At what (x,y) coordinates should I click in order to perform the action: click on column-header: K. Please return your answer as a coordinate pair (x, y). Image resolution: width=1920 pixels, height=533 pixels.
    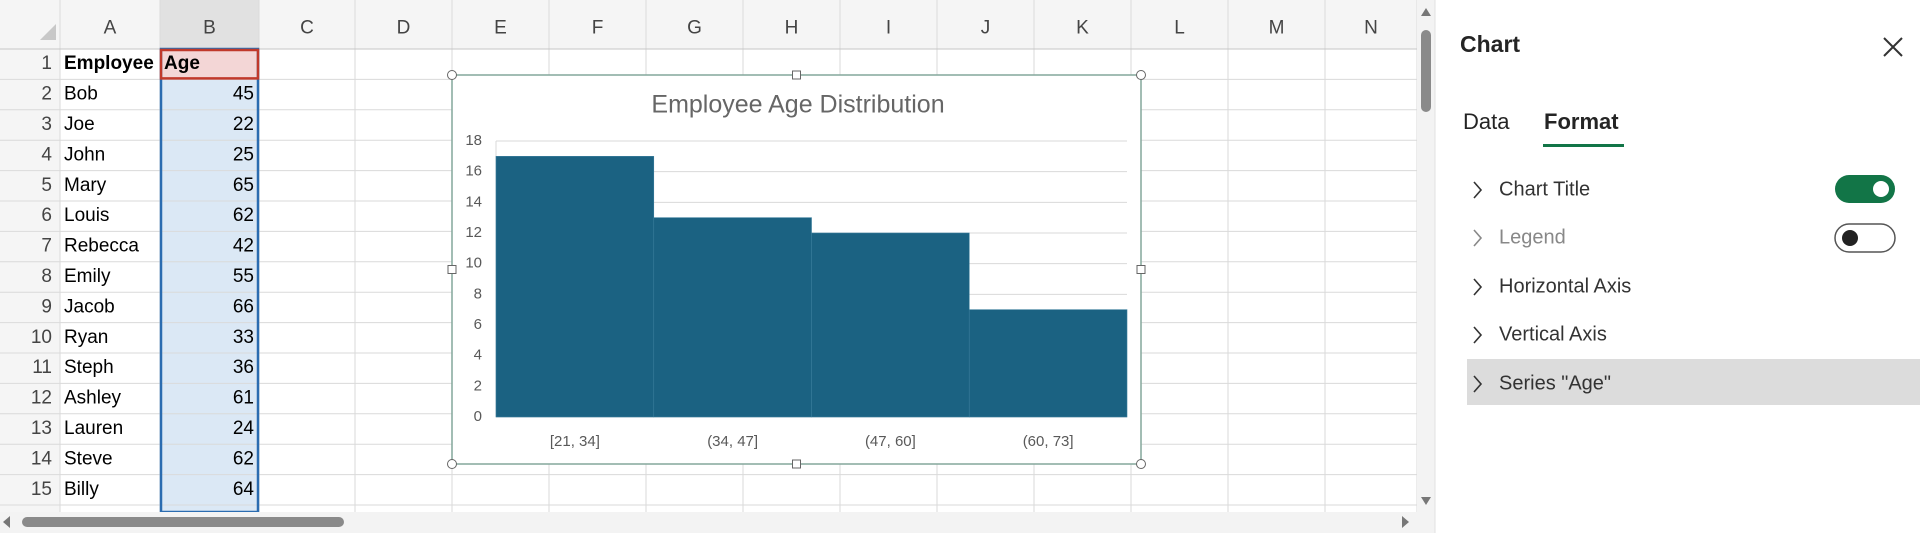
    Looking at the image, I should click on (1082, 28).